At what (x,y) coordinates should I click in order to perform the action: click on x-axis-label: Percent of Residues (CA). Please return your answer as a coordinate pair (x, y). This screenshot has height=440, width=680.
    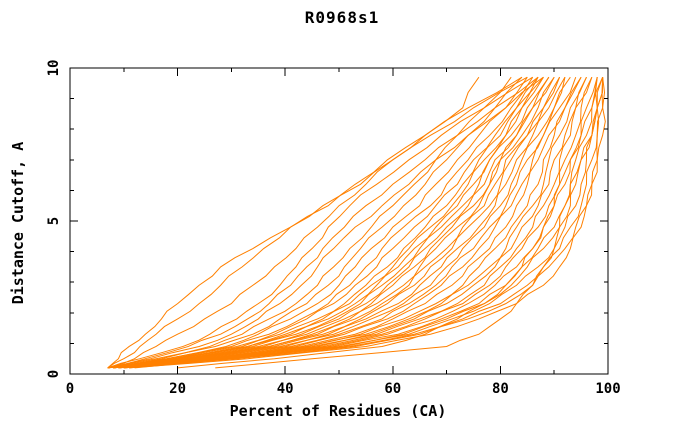
    Looking at the image, I should click on (338, 411).